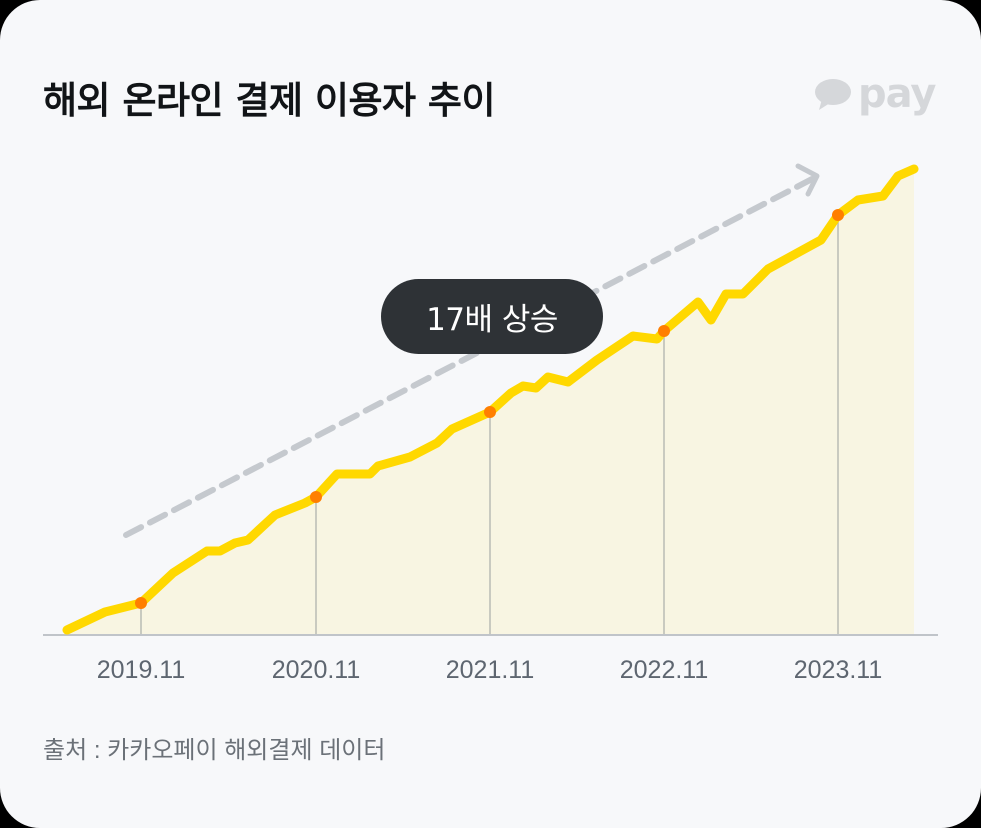 The image size is (981, 828). What do you see at coordinates (141, 670) in the screenshot?
I see `x-tick-label: 2019.11` at bounding box center [141, 670].